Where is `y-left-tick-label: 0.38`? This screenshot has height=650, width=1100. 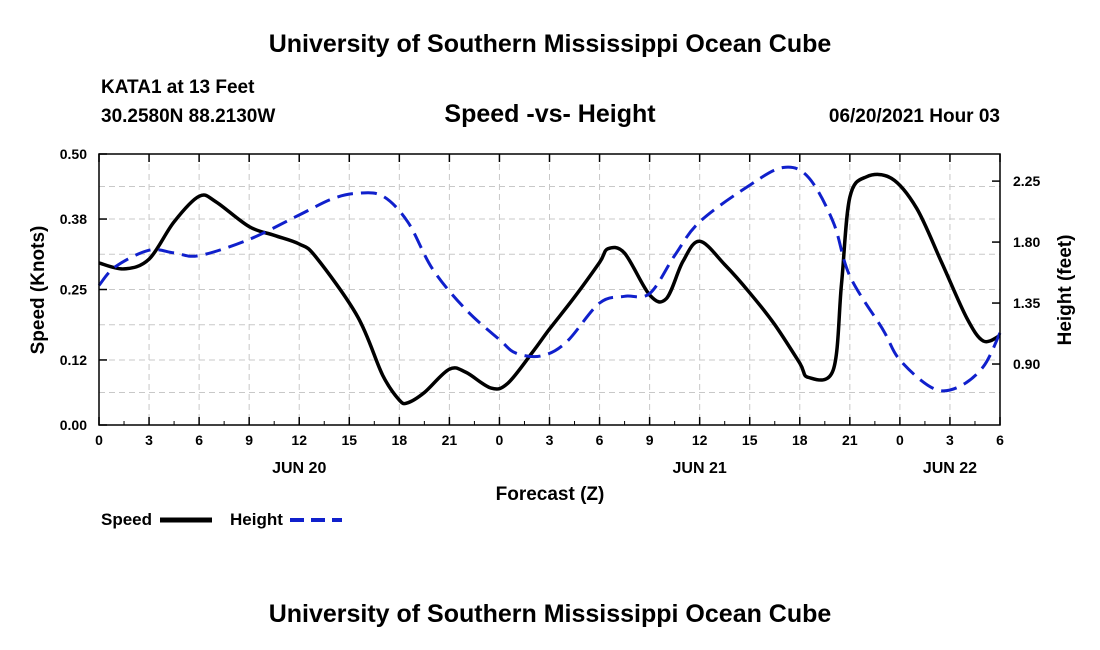
y-left-tick-label: 0.38 is located at coordinates (73, 219).